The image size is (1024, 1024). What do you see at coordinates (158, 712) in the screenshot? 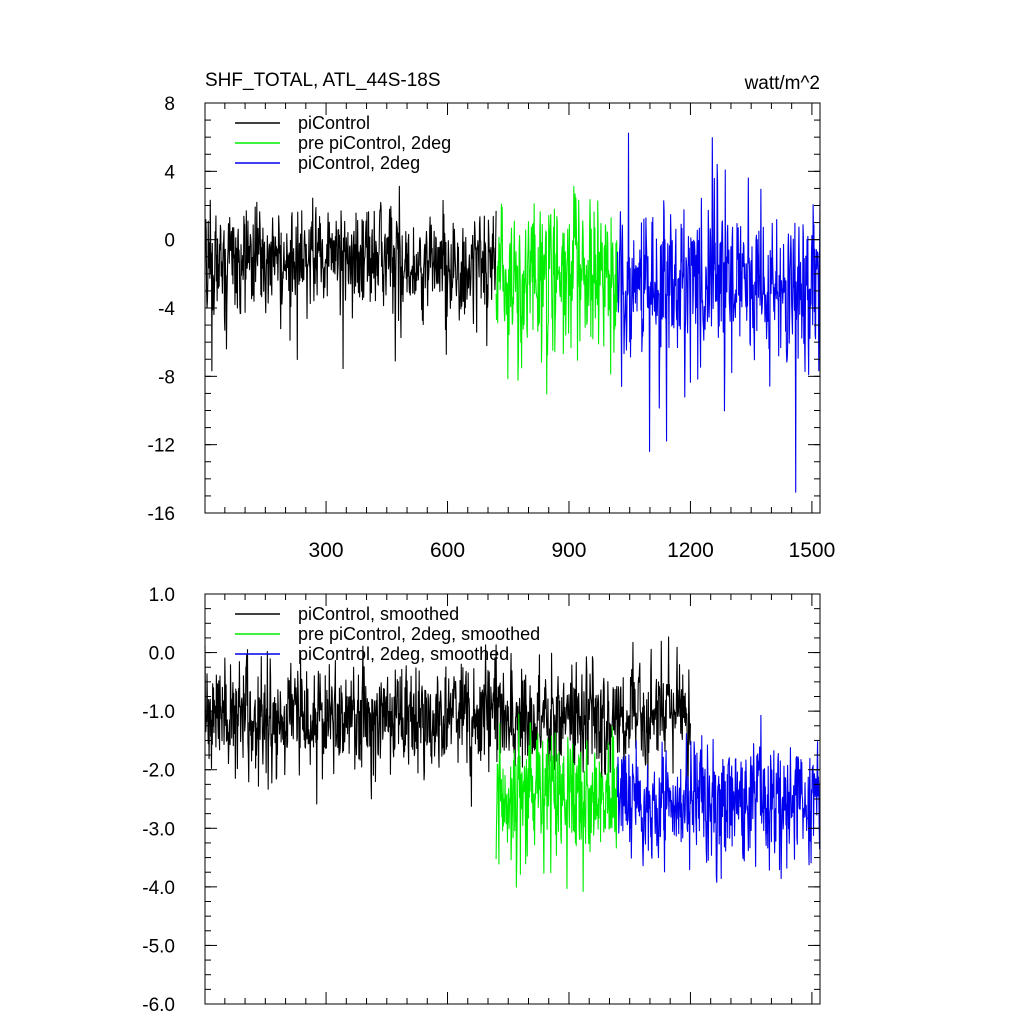
I see `bottom-y-tick-label: -1.0` at bounding box center [158, 712].